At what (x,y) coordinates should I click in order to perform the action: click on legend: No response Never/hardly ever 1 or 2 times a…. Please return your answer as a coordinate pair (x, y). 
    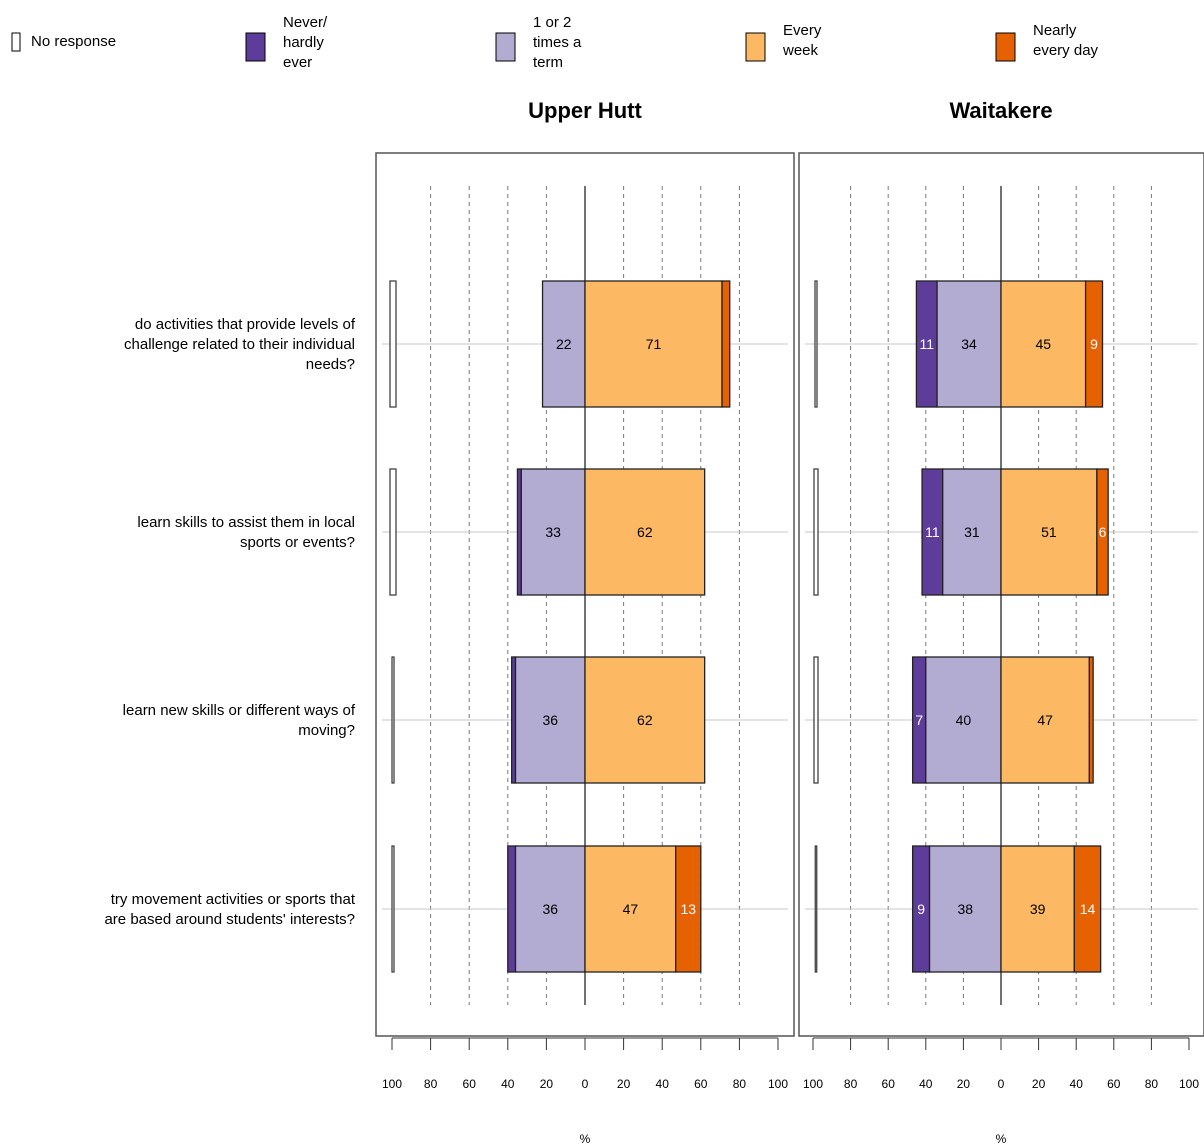
    Looking at the image, I should click on (555, 42).